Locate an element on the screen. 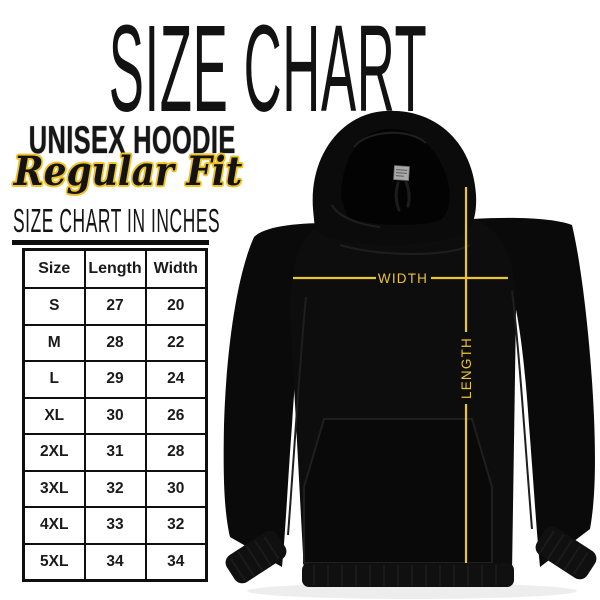  hoodie-left-cuff is located at coordinates (256, 557).